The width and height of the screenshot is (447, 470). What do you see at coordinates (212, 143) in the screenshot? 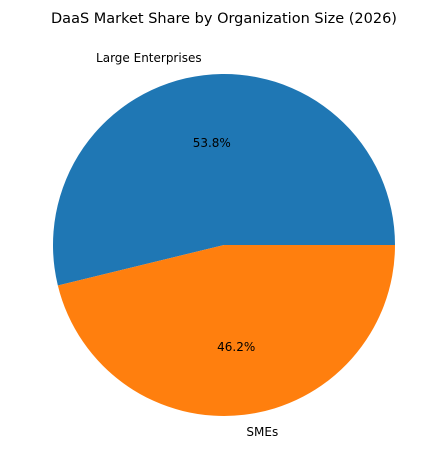
I see `slice-percent-large-enterprises: 53.8%` at bounding box center [212, 143].